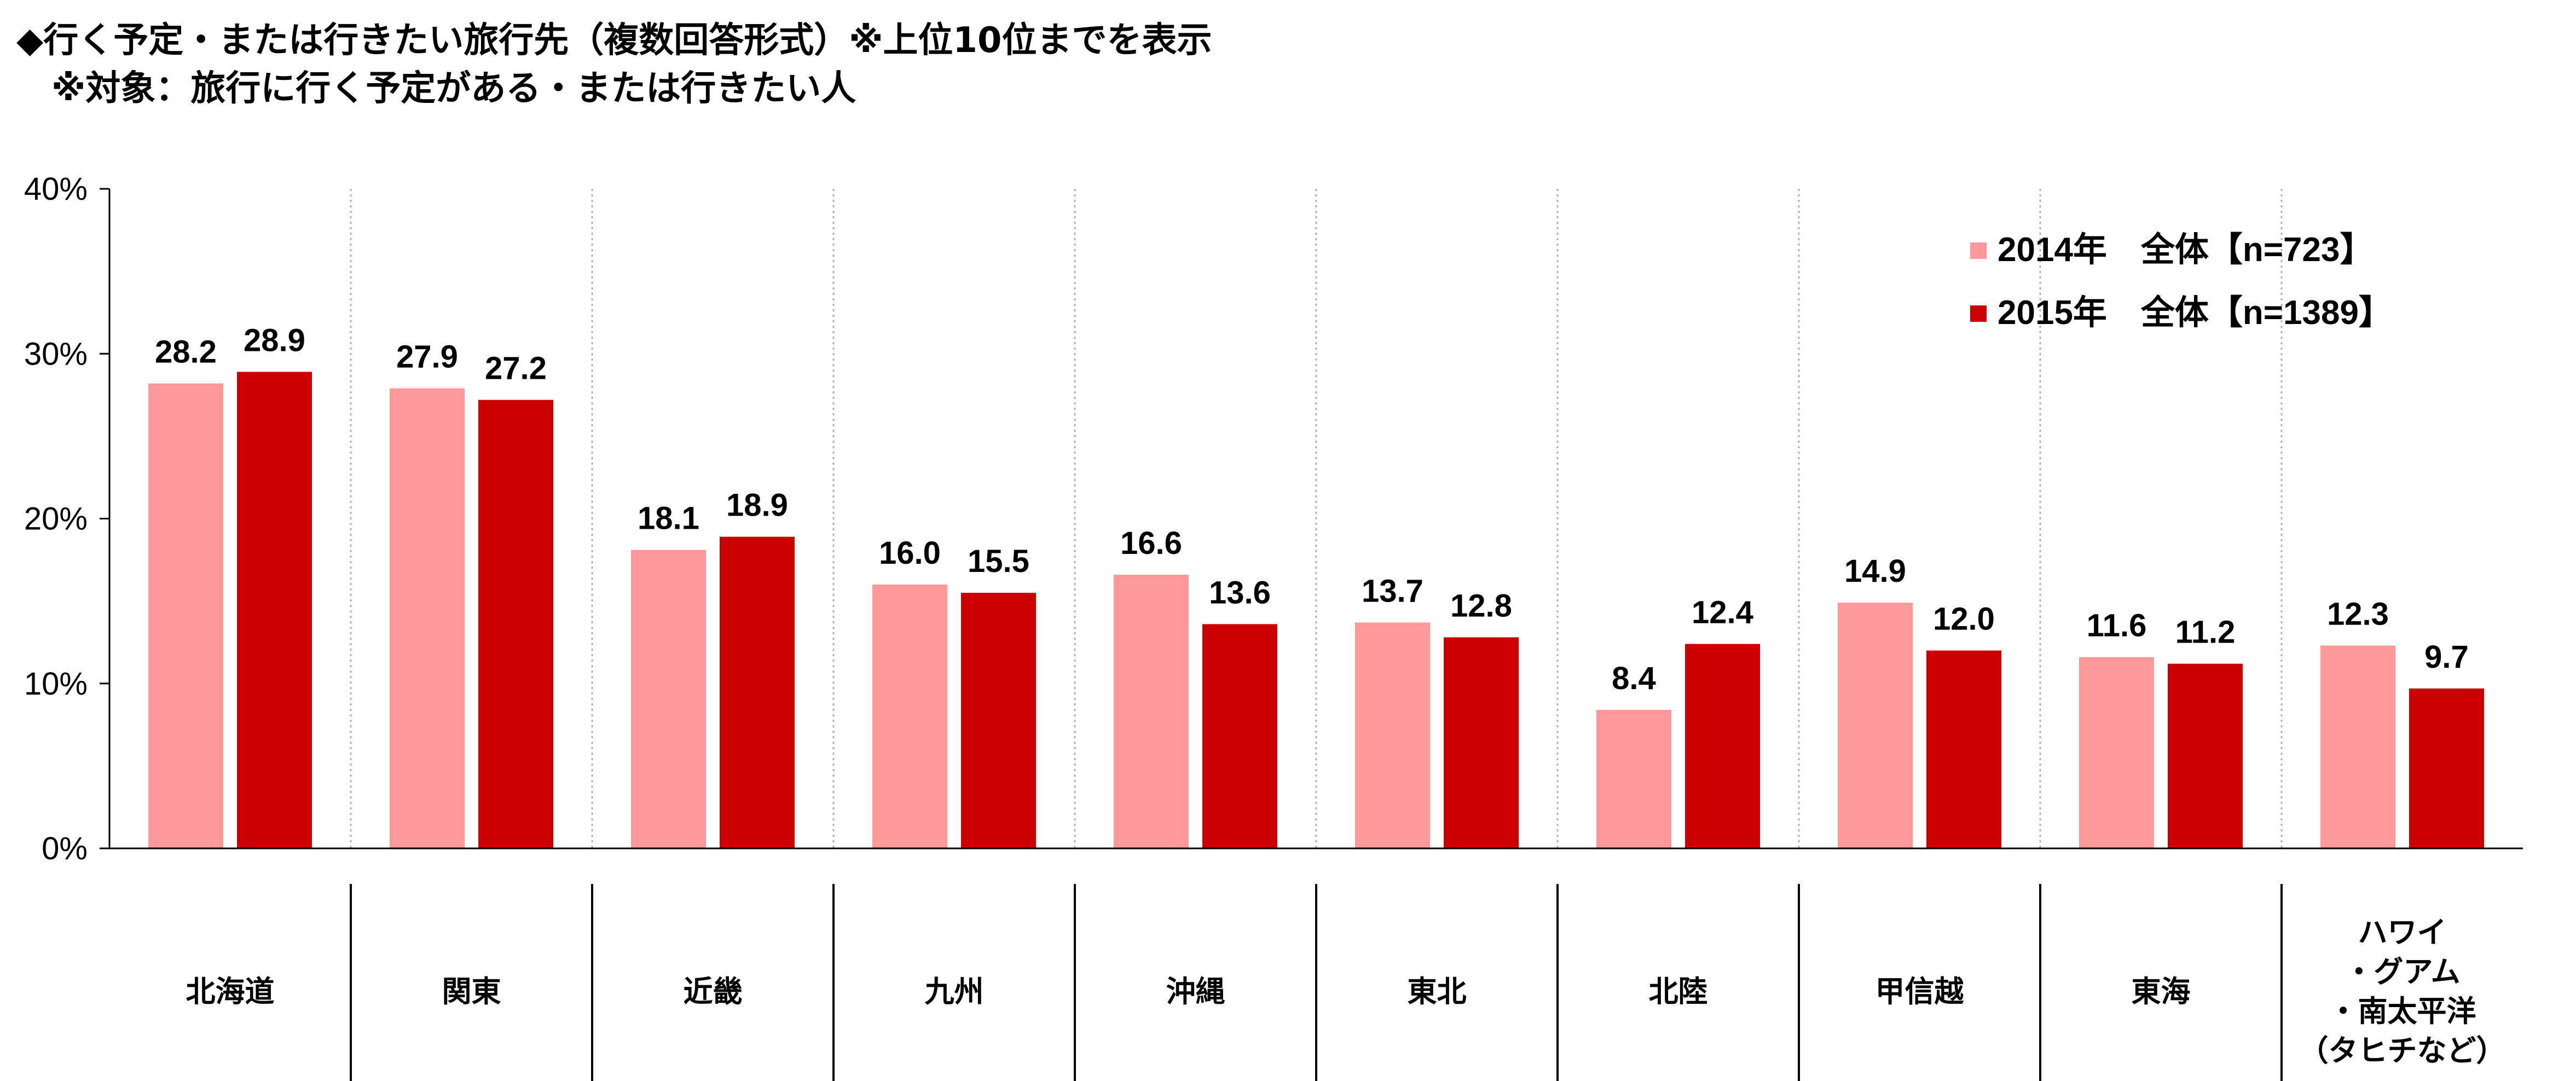  Describe the element at coordinates (56, 684) in the screenshot. I see `y-tick-label: 10%` at that location.